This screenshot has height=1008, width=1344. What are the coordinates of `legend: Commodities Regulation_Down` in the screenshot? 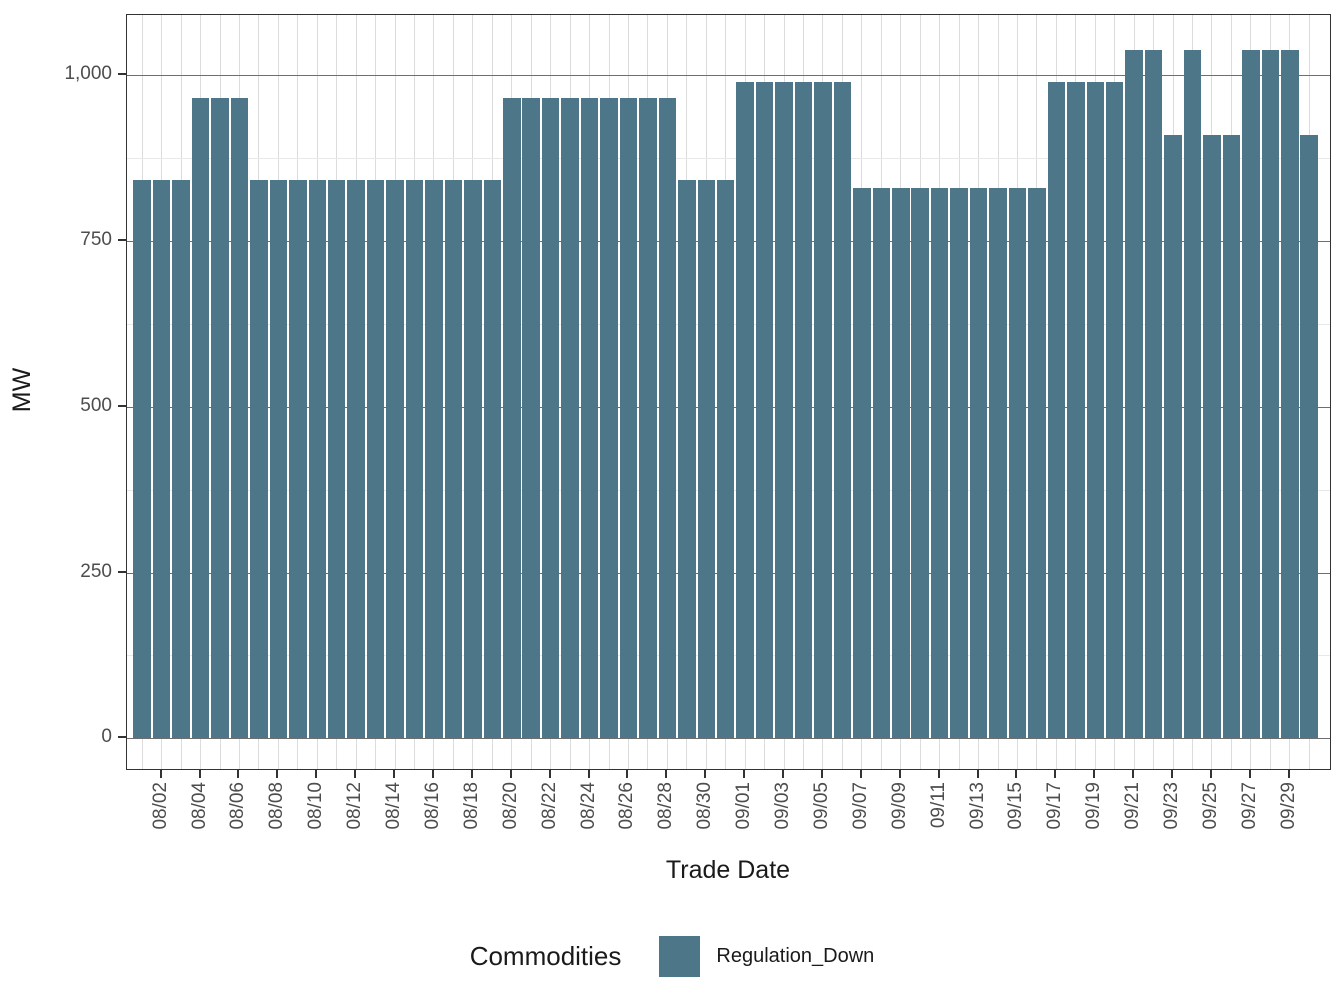 It's located at (672, 956).